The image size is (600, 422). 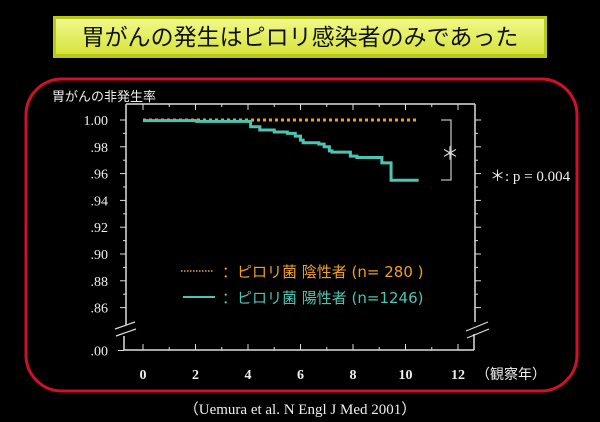 What do you see at coordinates (195, 375) in the screenshot?
I see `x-tick-label: 2` at bounding box center [195, 375].